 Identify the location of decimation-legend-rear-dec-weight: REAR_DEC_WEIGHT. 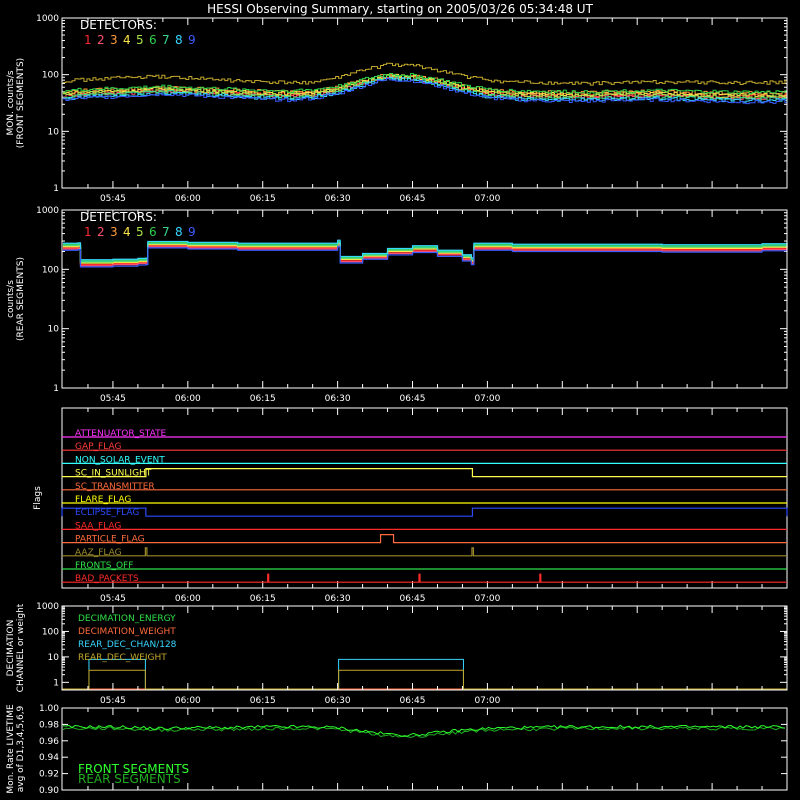
(122, 658).